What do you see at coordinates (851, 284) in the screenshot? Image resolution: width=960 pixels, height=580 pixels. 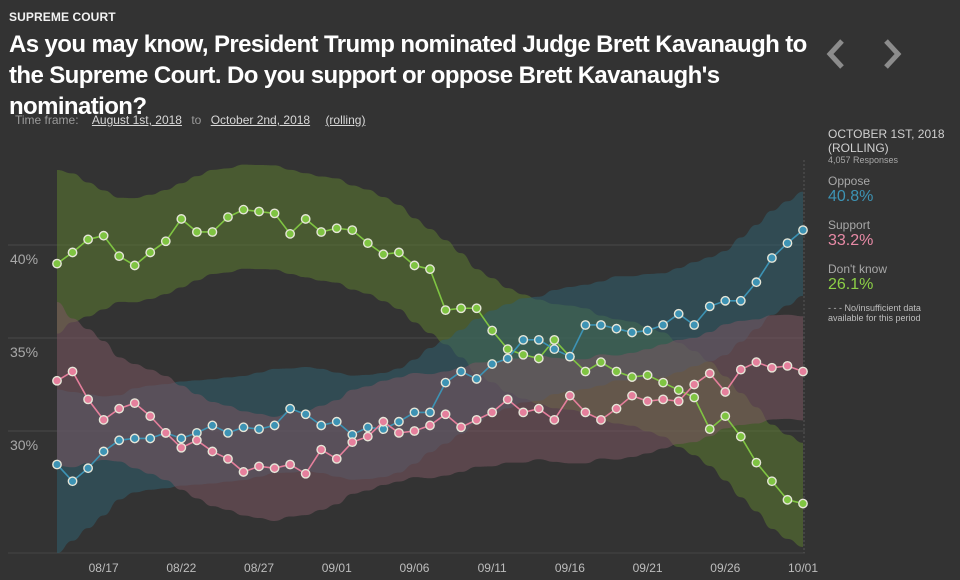 I see `summary-value: 26.1%` at bounding box center [851, 284].